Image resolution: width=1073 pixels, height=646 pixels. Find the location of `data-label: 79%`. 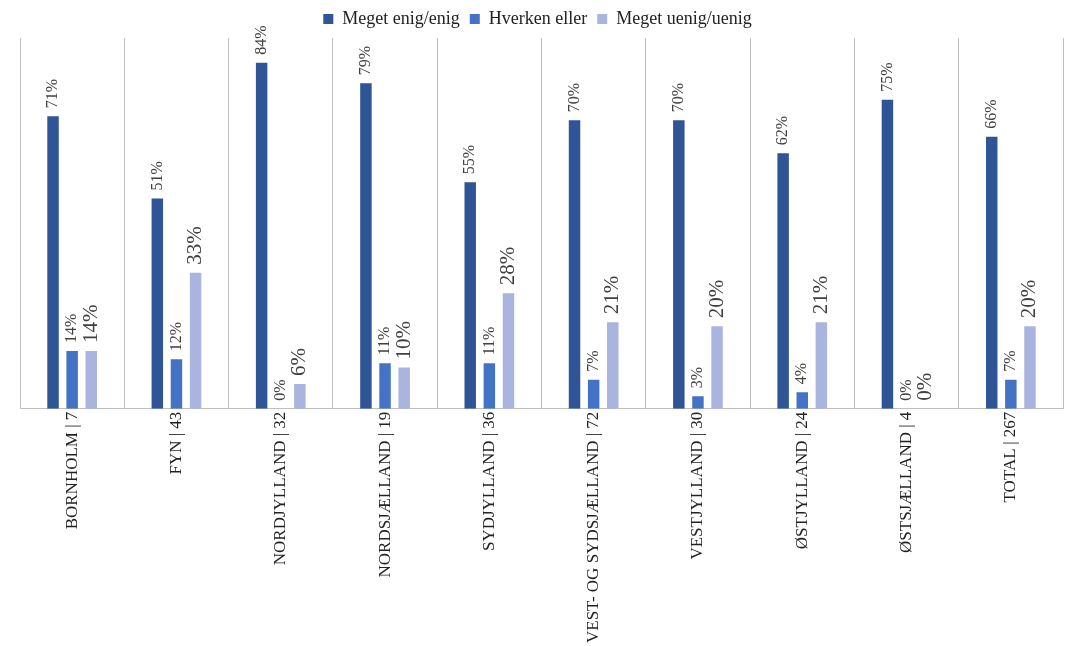

data-label: 79% is located at coordinates (365, 60).